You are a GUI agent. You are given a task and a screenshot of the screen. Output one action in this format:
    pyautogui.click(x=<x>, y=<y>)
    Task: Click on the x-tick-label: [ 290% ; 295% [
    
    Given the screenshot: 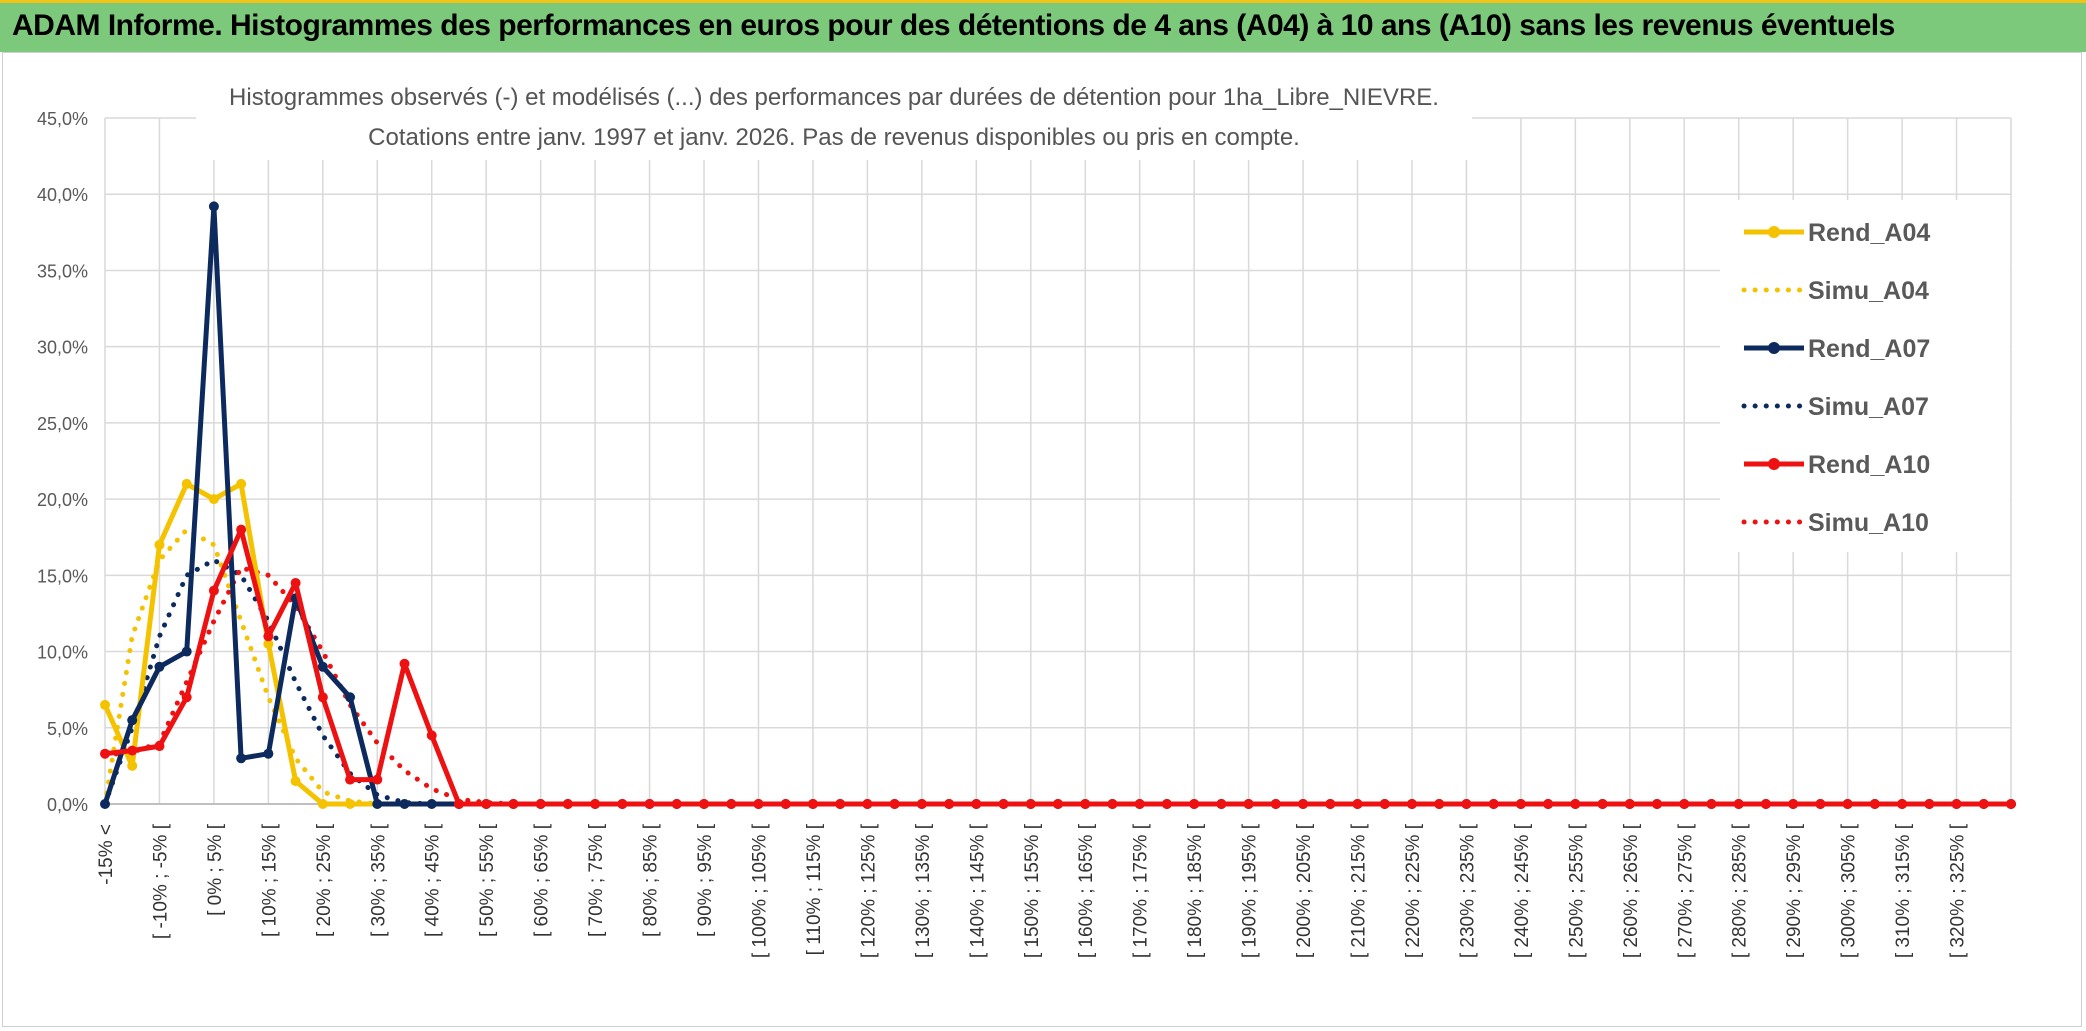 What is the action you would take?
    pyautogui.click(x=1794, y=890)
    